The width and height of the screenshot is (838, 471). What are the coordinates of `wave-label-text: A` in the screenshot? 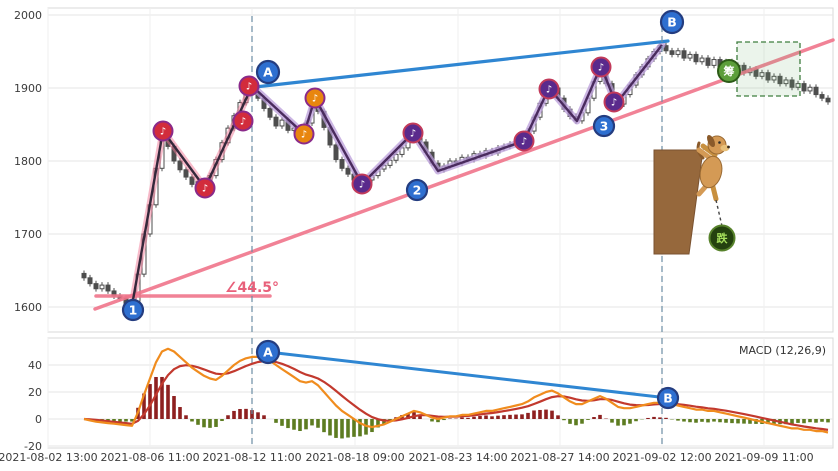 It's located at (268, 352).